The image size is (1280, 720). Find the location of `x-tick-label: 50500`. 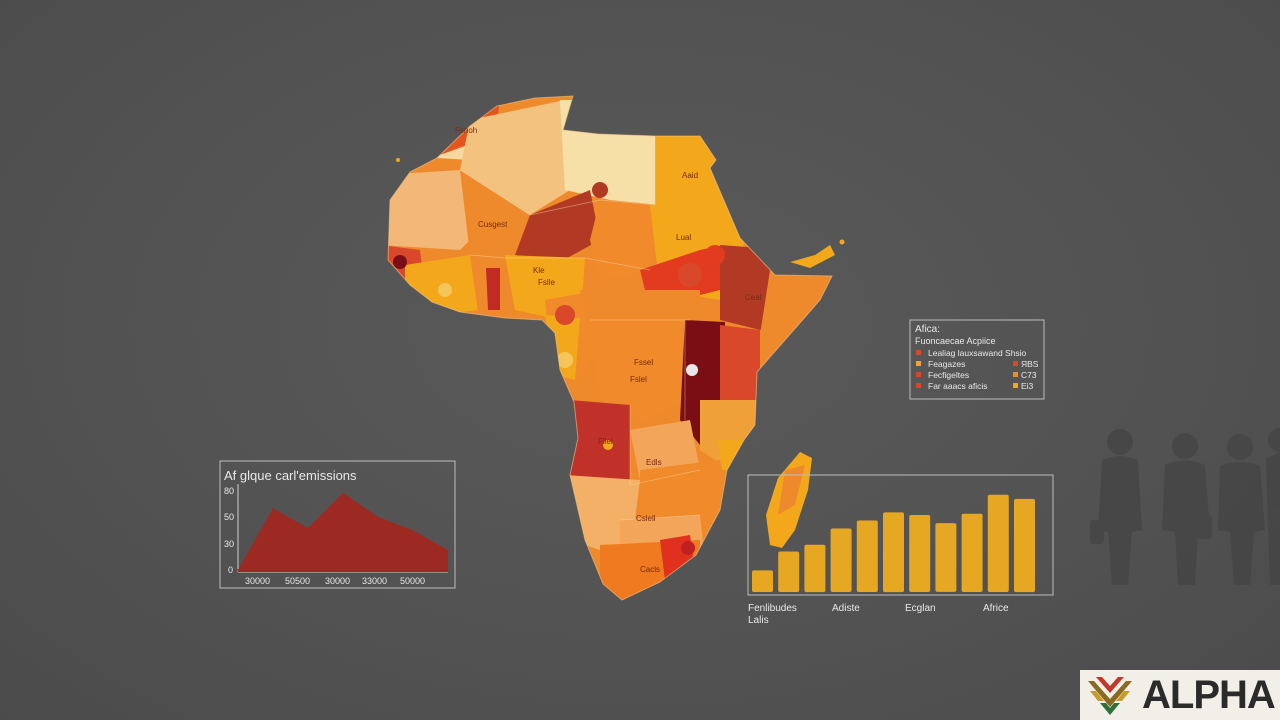

x-tick-label: 50500 is located at coordinates (297, 581).